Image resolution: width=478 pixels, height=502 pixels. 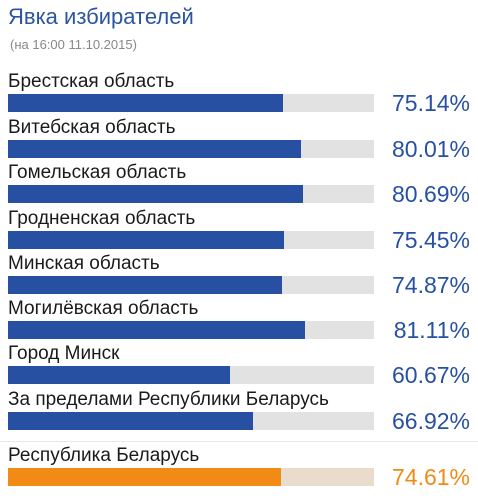 What do you see at coordinates (102, 218) in the screenshot?
I see `region-label: Гродненская область` at bounding box center [102, 218].